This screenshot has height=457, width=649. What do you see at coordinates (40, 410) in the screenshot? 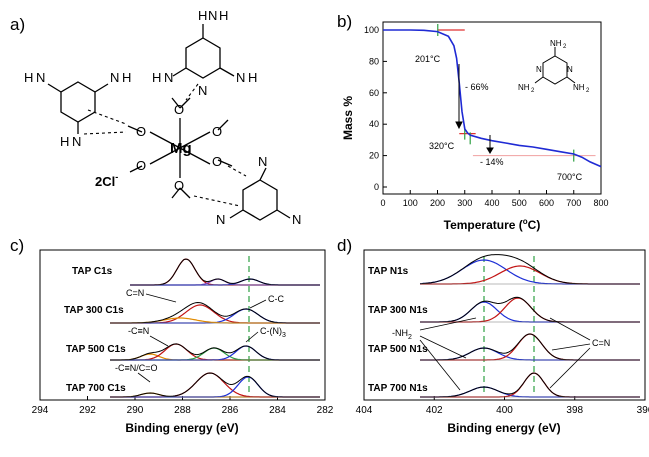
I see `c1s-x-tick-label: 294` at bounding box center [40, 410].